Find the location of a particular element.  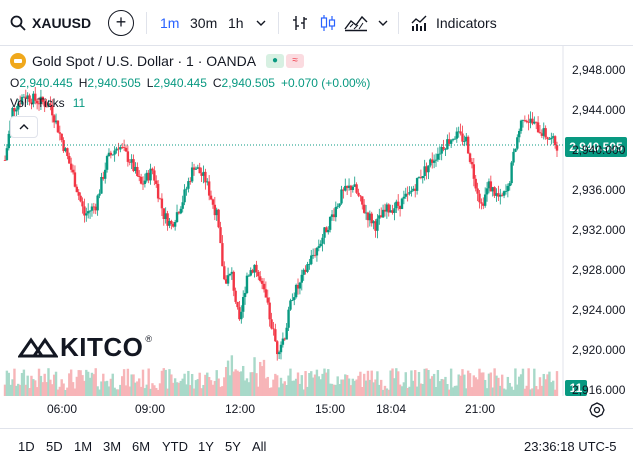

timeframe-1h: 1h is located at coordinates (236, 23).